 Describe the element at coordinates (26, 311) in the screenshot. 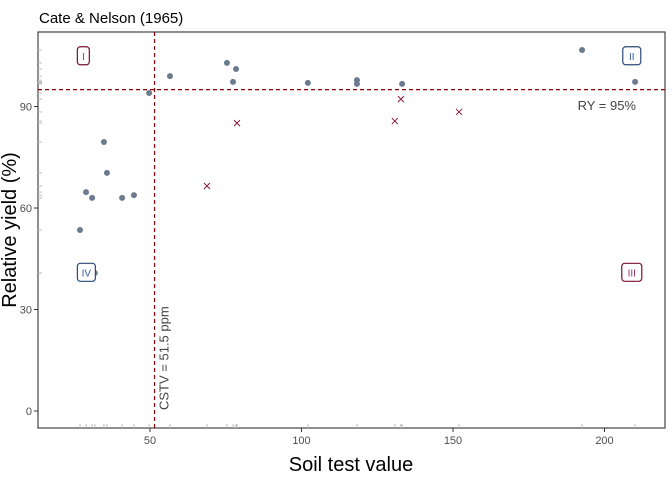

I see `y-tick-label: 30` at that location.